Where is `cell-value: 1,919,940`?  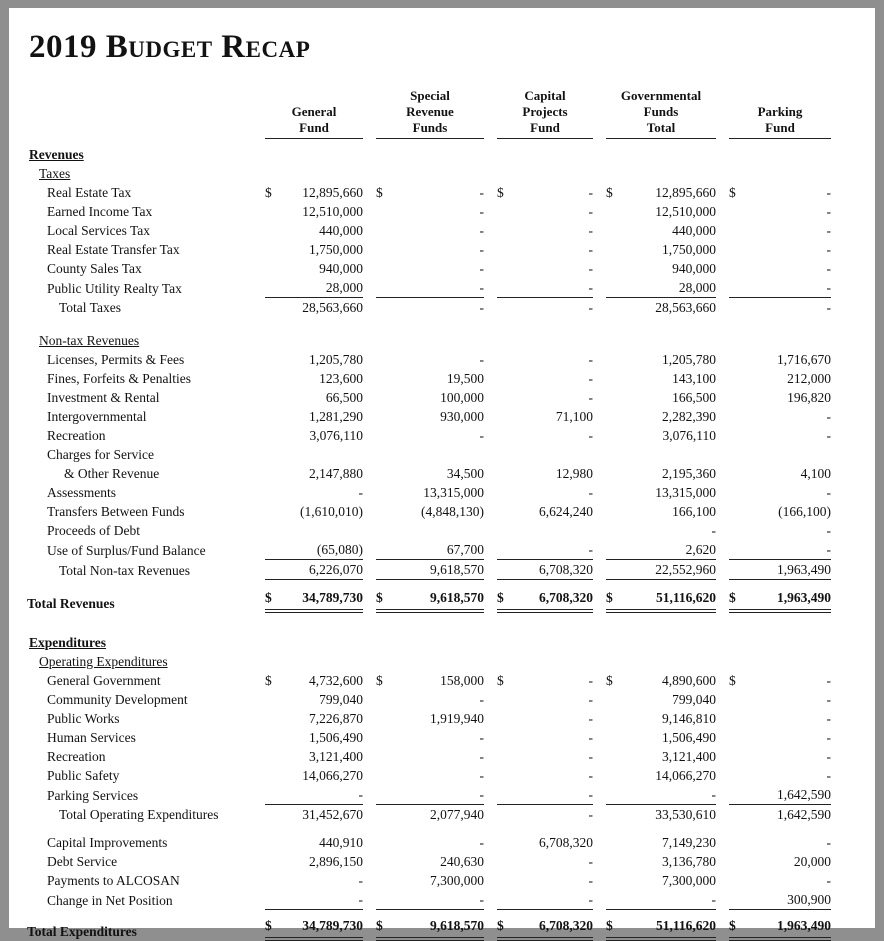 cell-value: 1,919,940 is located at coordinates (457, 718).